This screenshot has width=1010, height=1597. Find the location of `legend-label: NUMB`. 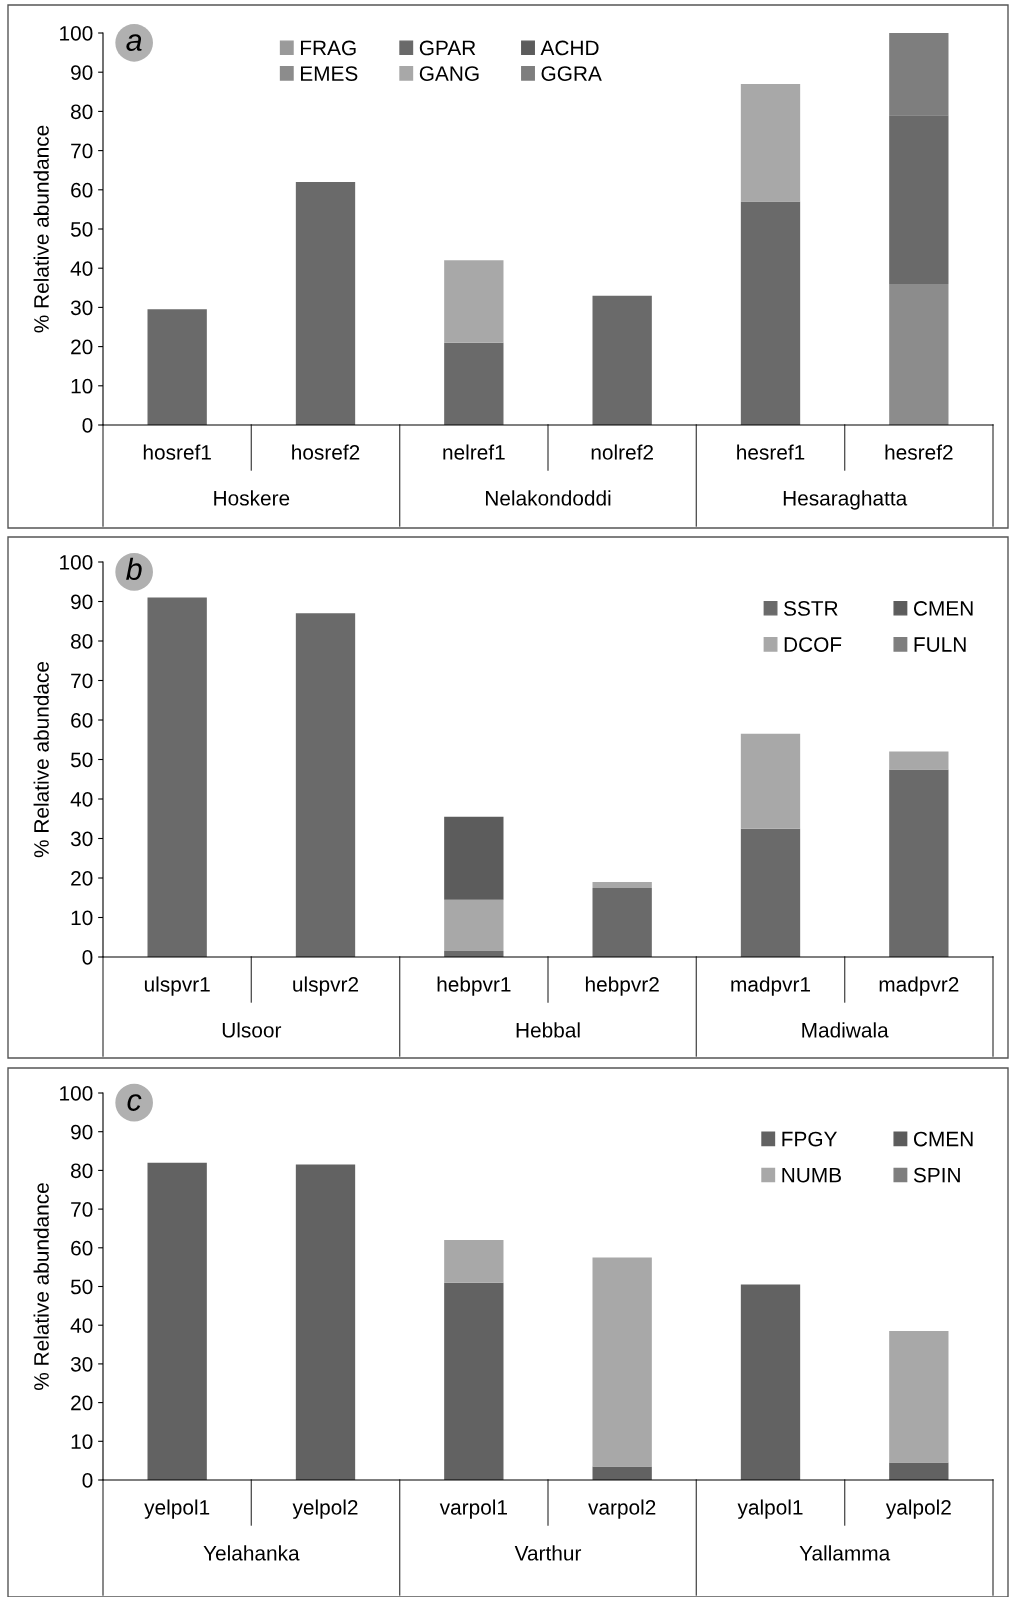

legend-label: NUMB is located at coordinates (811, 1175).